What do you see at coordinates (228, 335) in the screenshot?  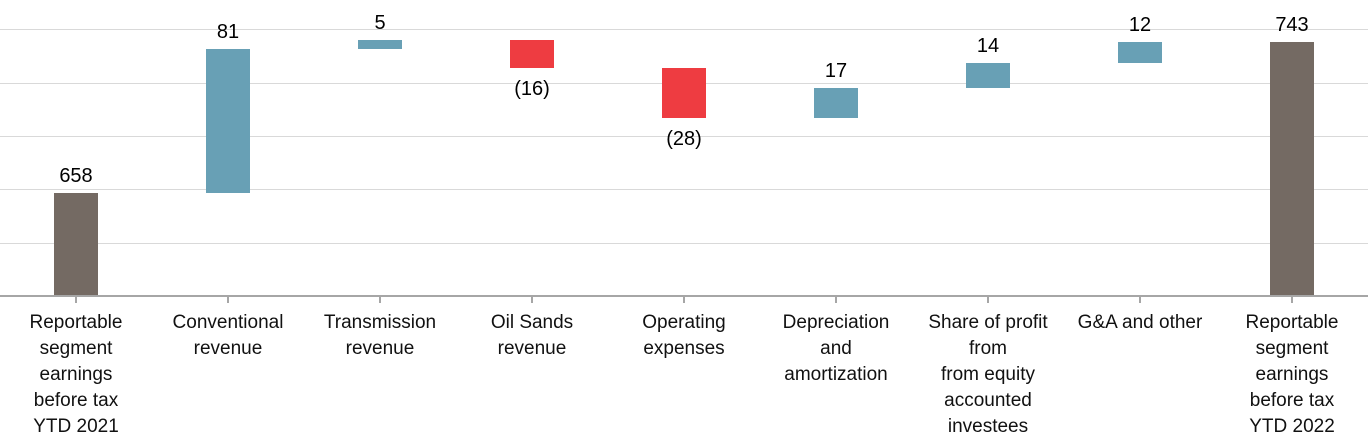 I see `x-axis-category-label: Conventional revenue` at bounding box center [228, 335].